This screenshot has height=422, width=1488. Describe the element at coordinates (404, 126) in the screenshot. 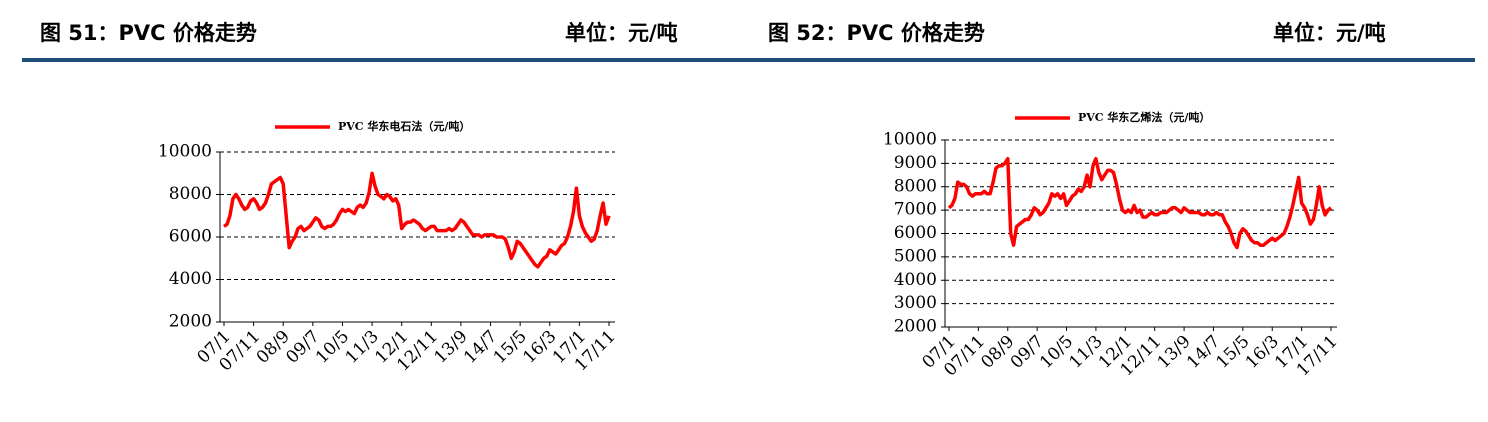

I see `legend-label: PVC 华东电石法（元/吨）` at that location.